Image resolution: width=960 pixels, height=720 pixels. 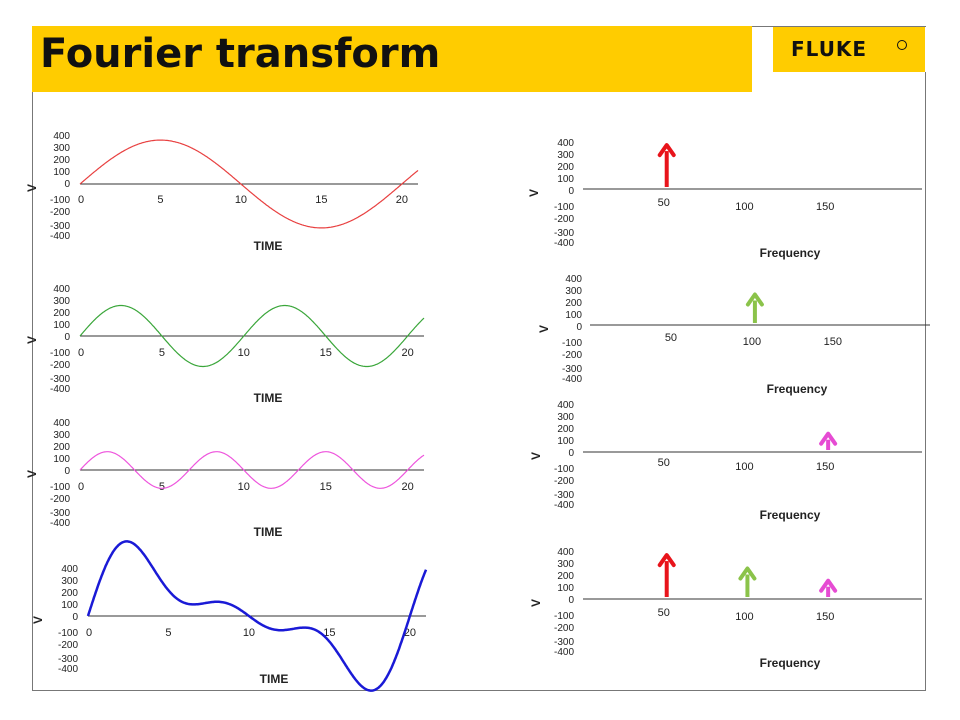 What do you see at coordinates (664, 203) in the screenshot?
I see `freq-xtick-0-0: 50` at bounding box center [664, 203].